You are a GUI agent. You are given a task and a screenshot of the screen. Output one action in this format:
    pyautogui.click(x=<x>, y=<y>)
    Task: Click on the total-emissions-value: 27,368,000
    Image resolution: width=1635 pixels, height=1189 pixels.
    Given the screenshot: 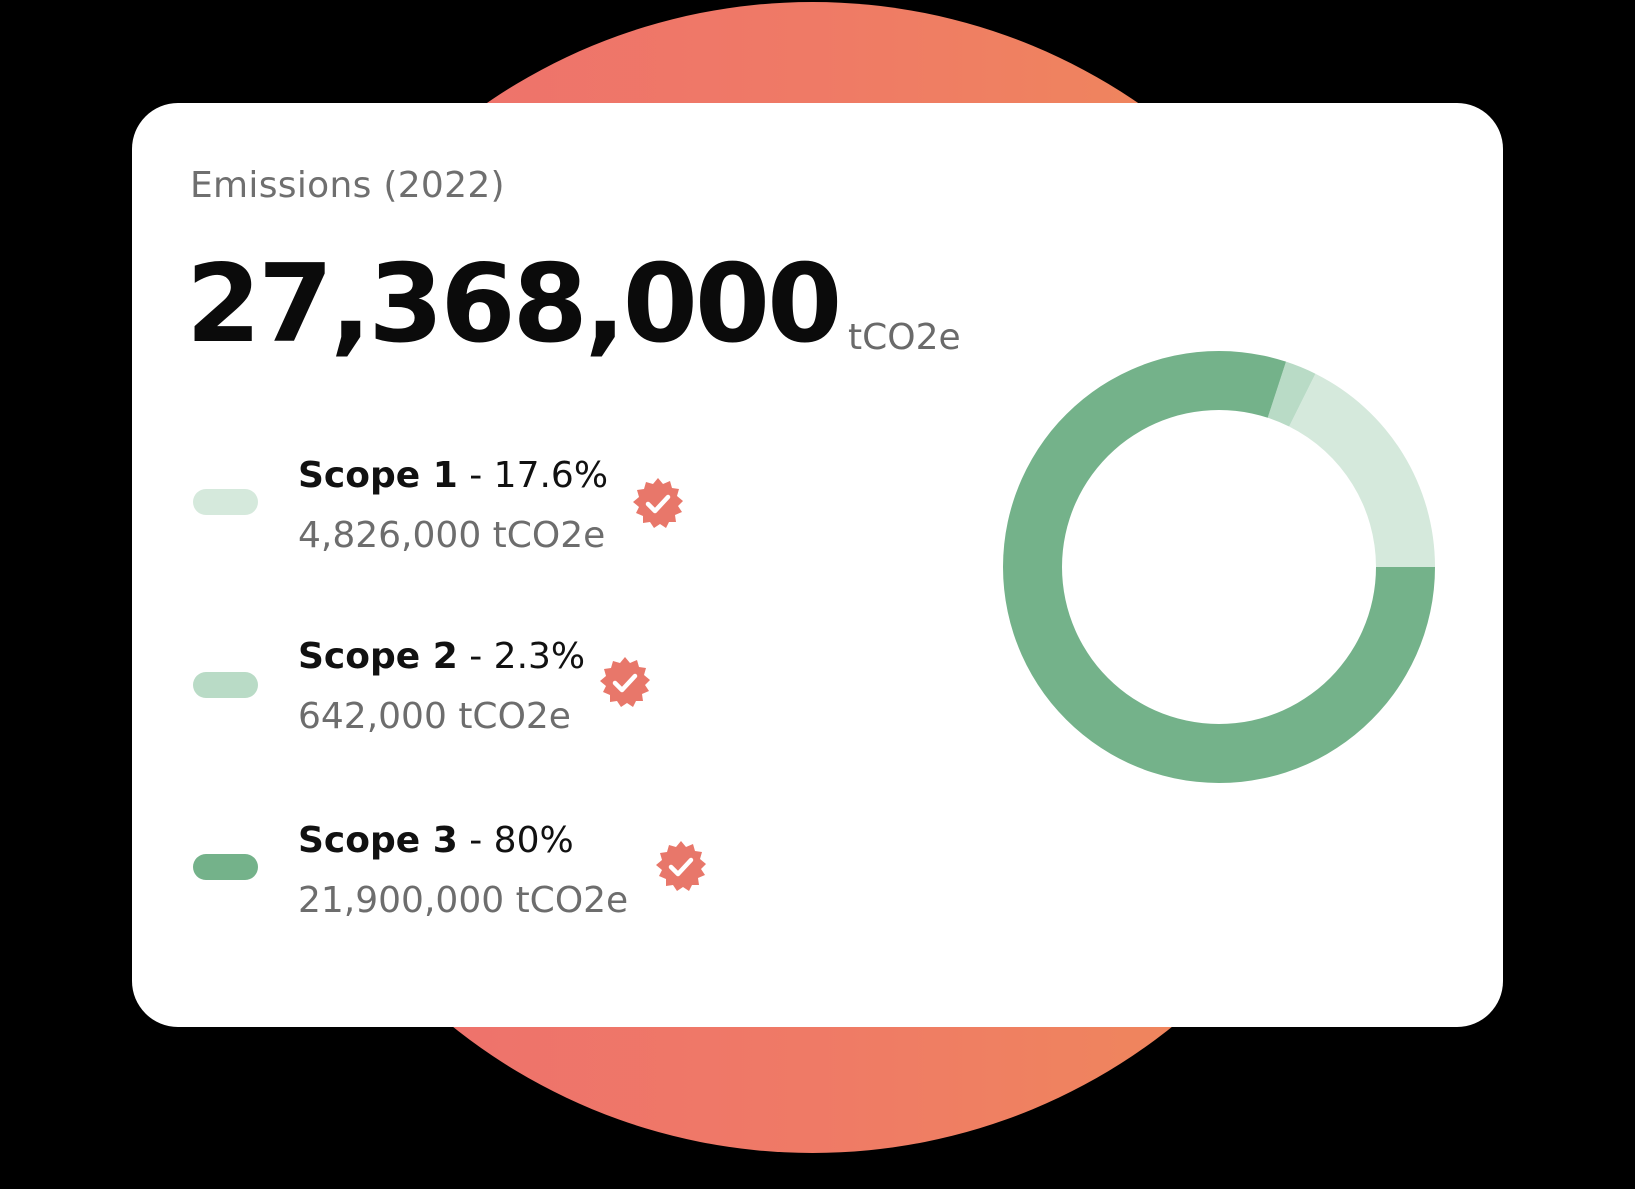 What is the action you would take?
    pyautogui.click(x=514, y=304)
    